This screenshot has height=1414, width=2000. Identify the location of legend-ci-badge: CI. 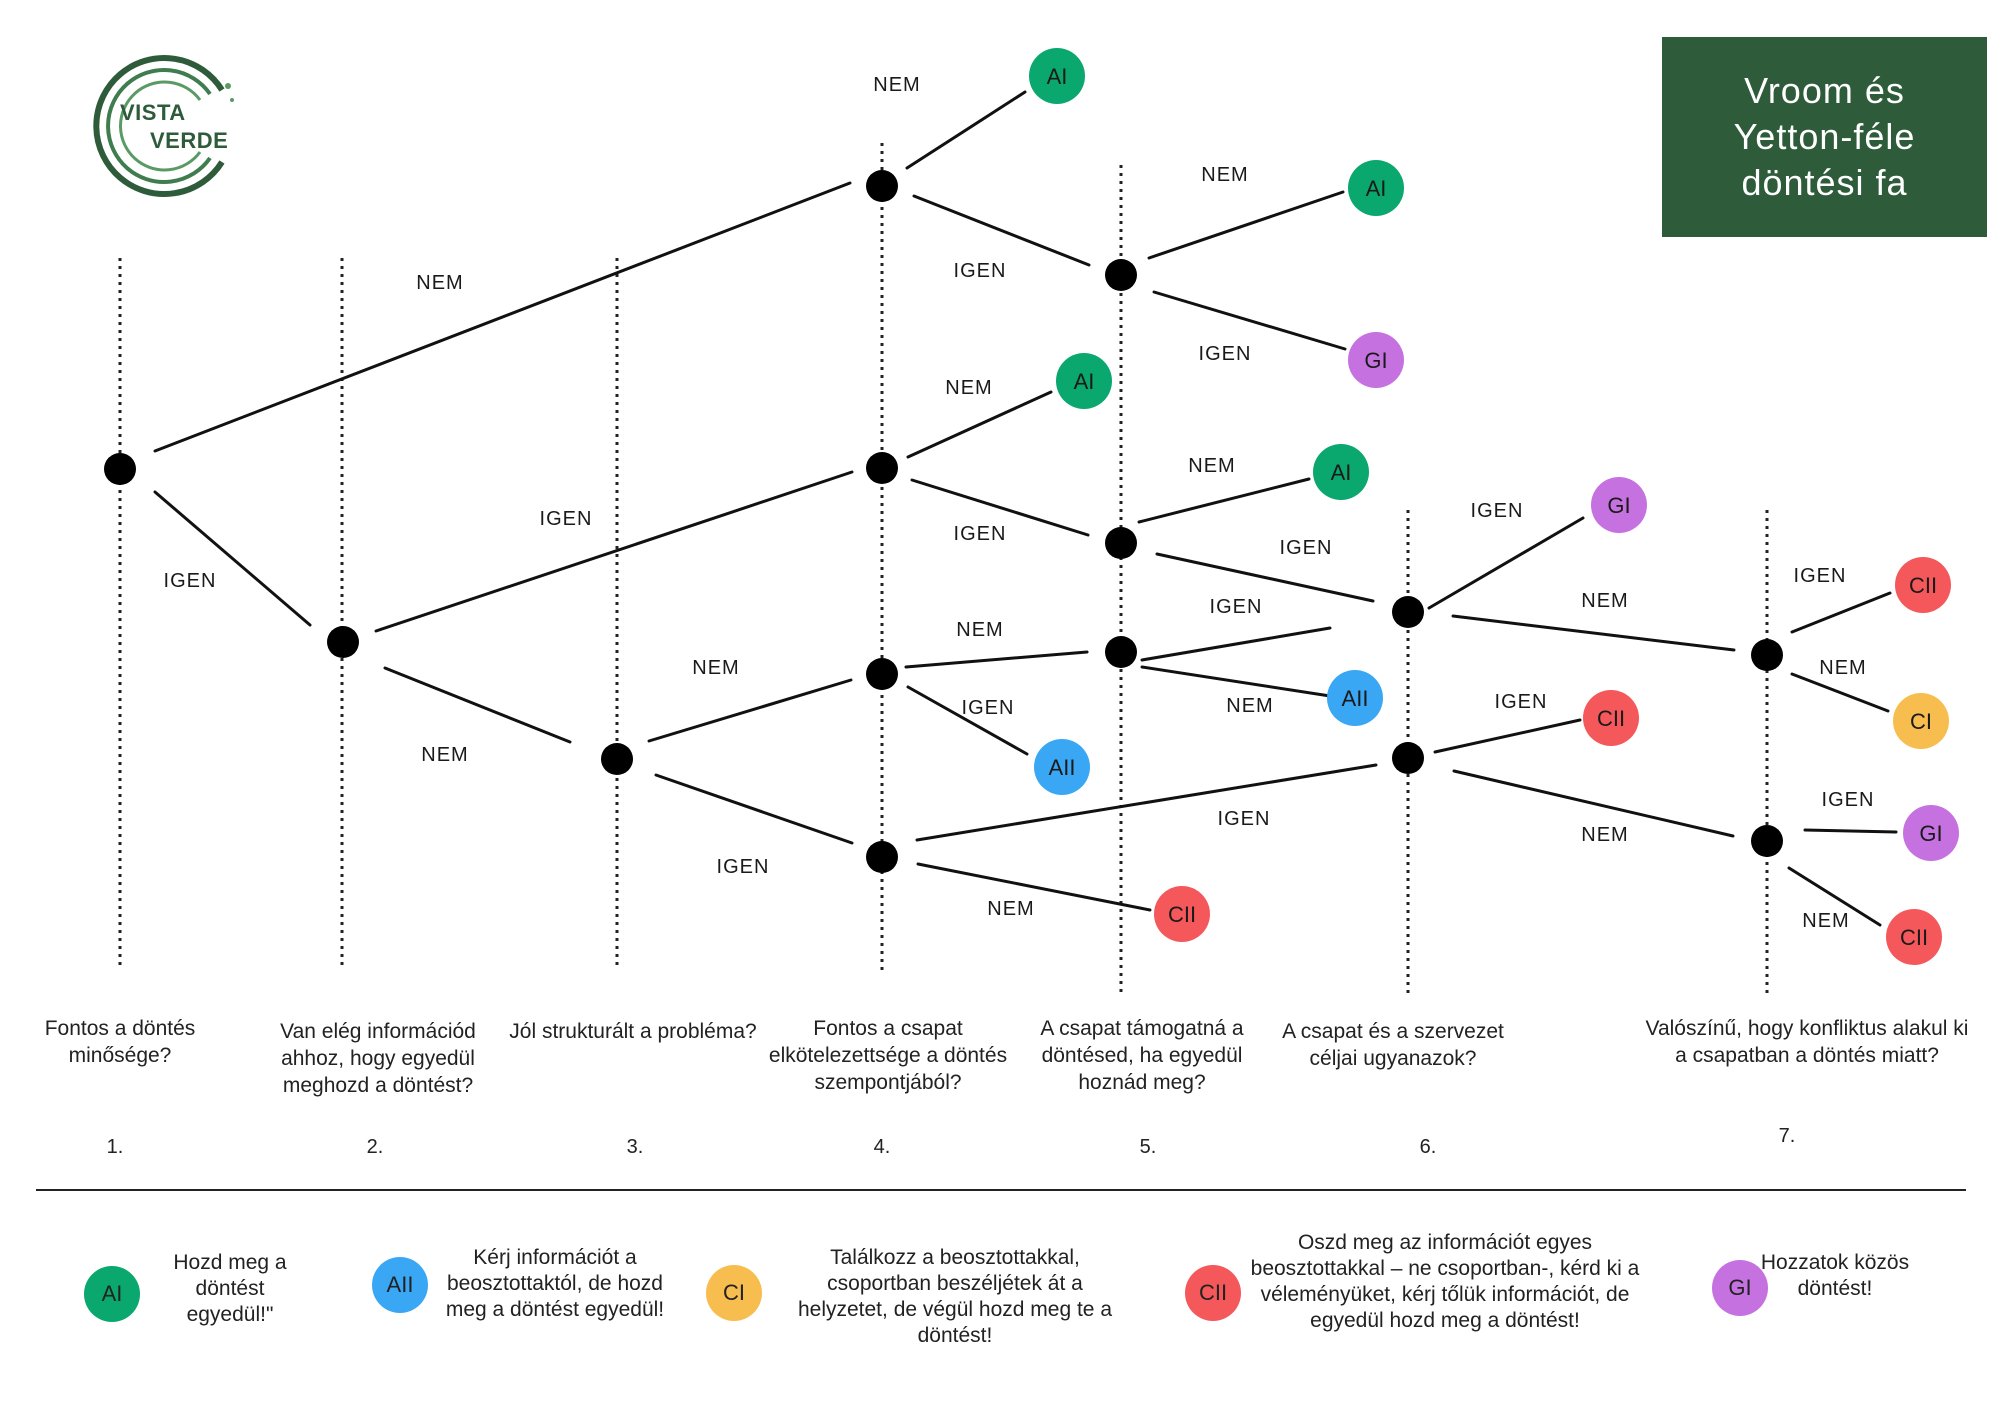
(734, 1293).